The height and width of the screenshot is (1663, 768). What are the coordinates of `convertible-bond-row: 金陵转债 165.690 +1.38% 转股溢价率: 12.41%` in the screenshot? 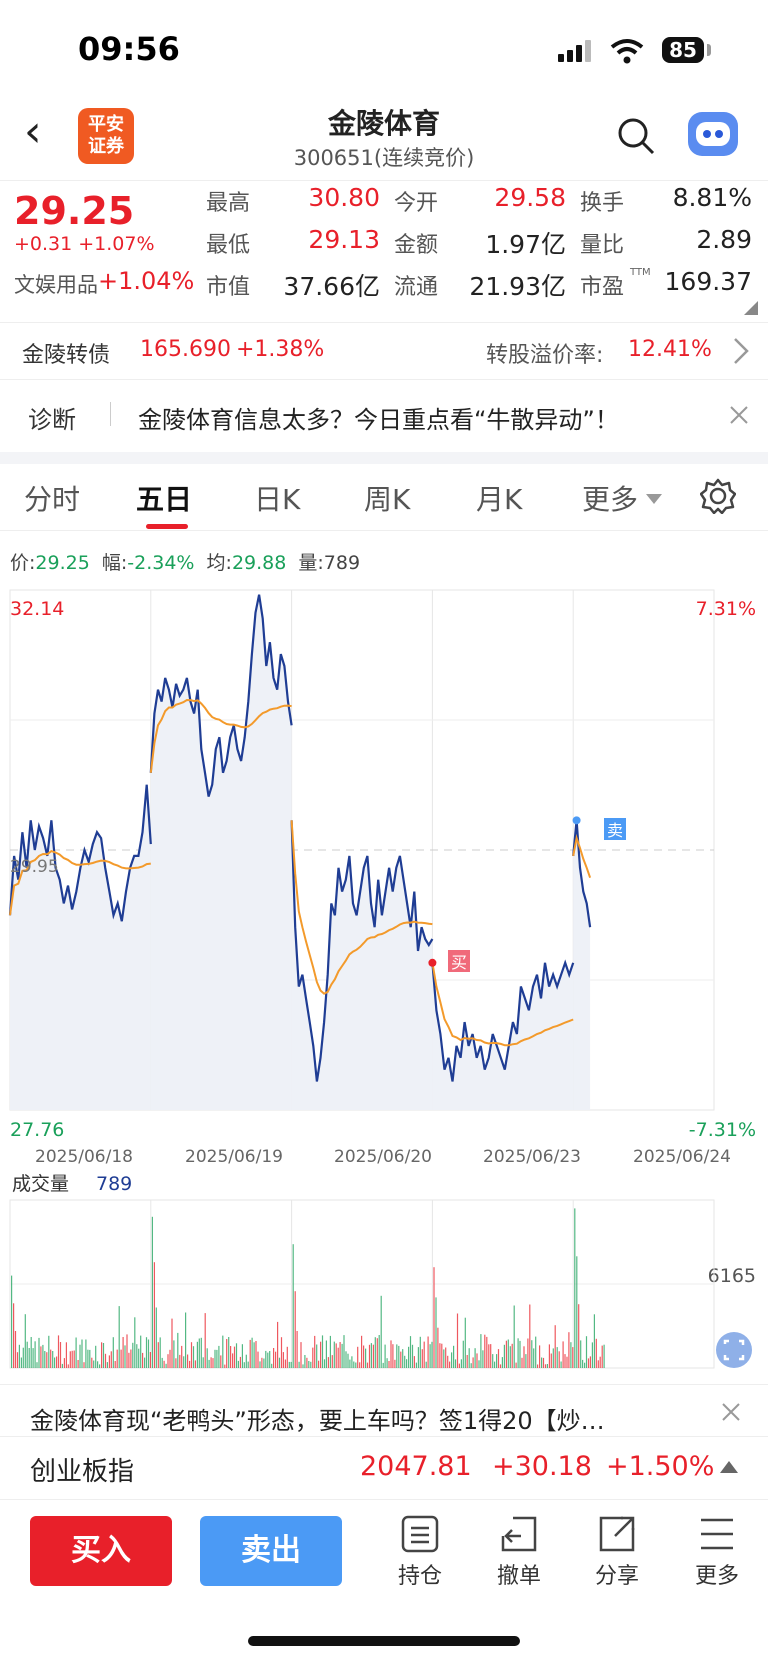 It's located at (384, 351).